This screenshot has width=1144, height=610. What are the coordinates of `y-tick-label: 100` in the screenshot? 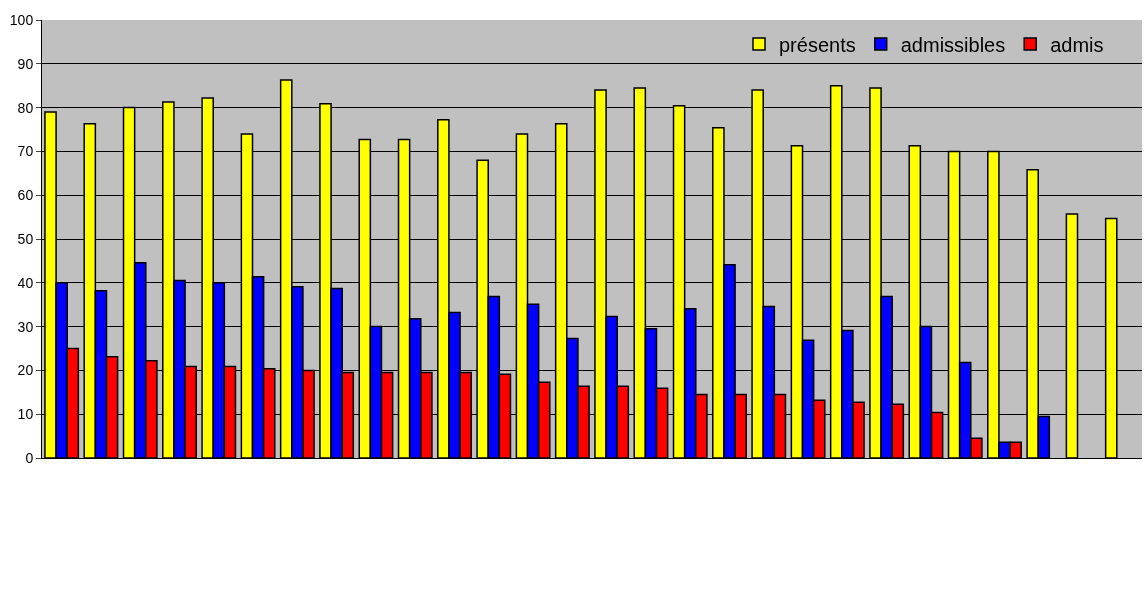 It's located at (21, 19).